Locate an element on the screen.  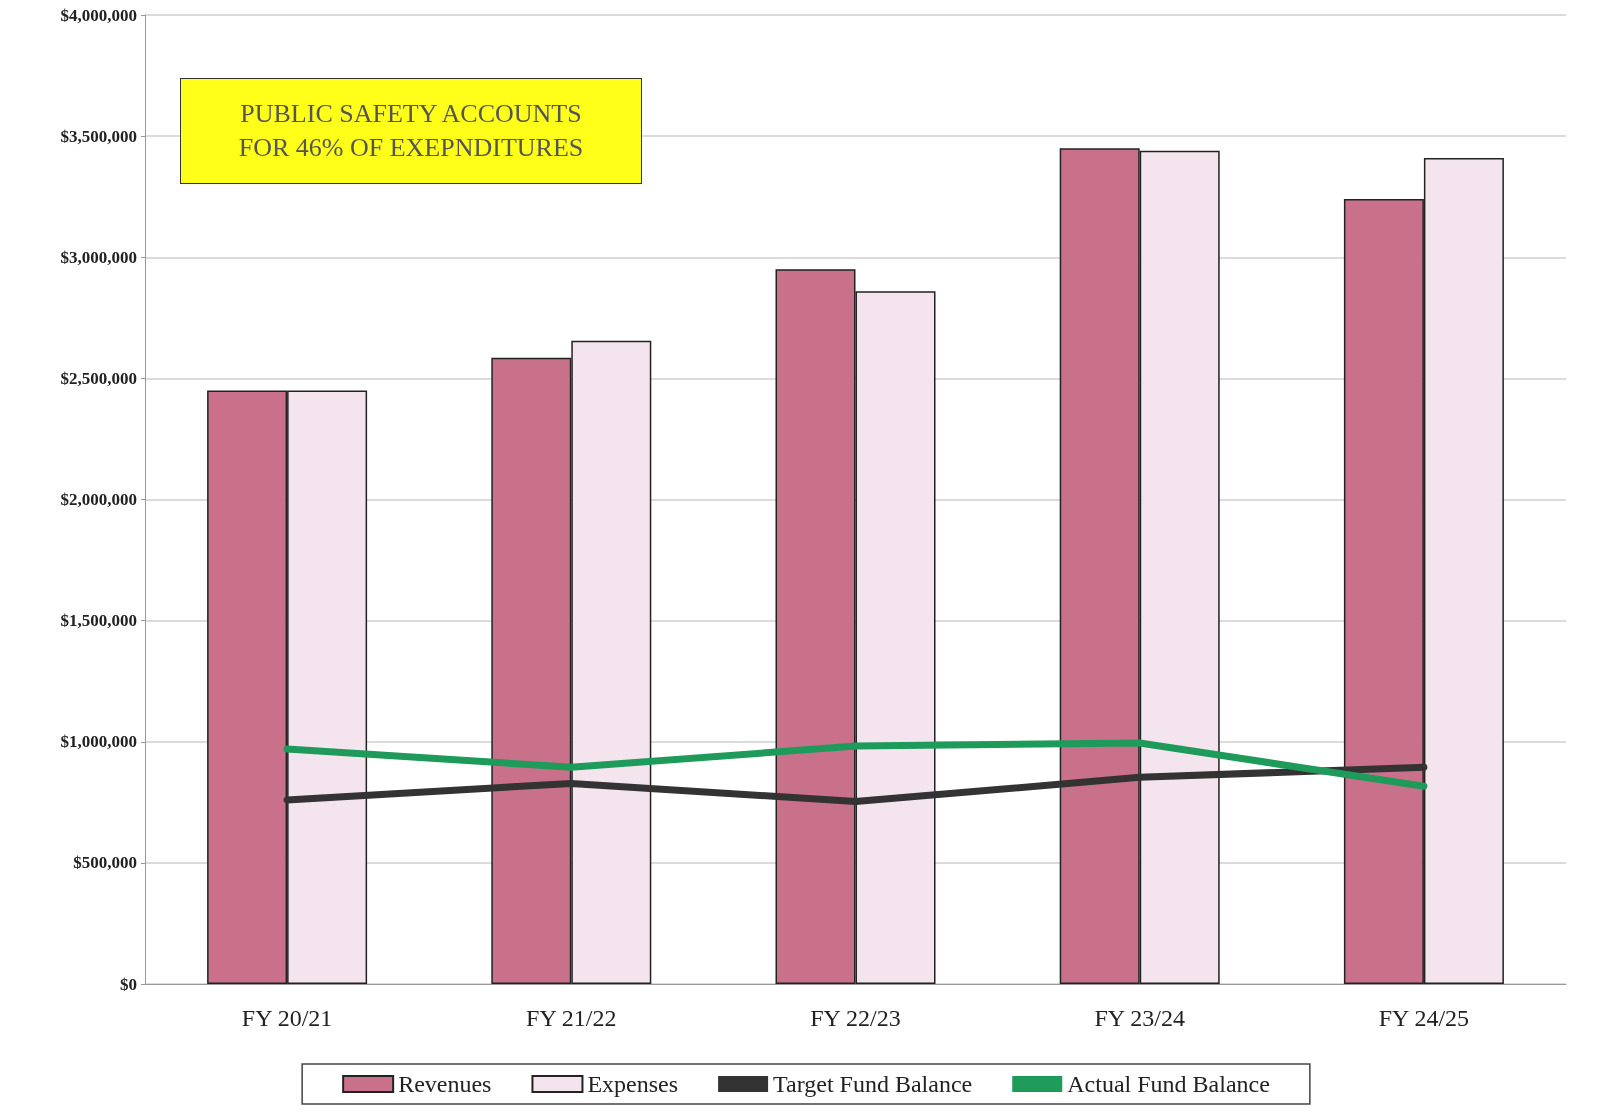
y-tick-label: $1,500,000 is located at coordinates (98, 621).